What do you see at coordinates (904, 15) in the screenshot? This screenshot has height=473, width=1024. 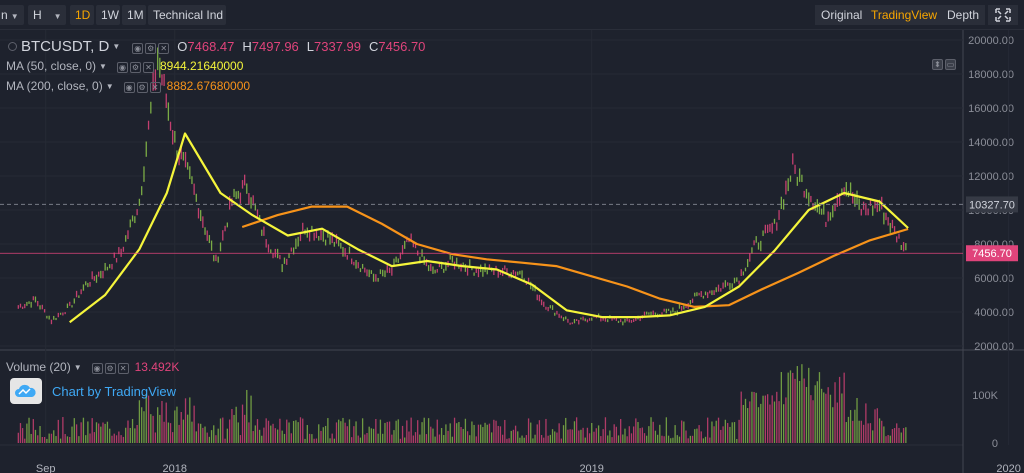 I see `view-tradingview-button: TradingView` at bounding box center [904, 15].